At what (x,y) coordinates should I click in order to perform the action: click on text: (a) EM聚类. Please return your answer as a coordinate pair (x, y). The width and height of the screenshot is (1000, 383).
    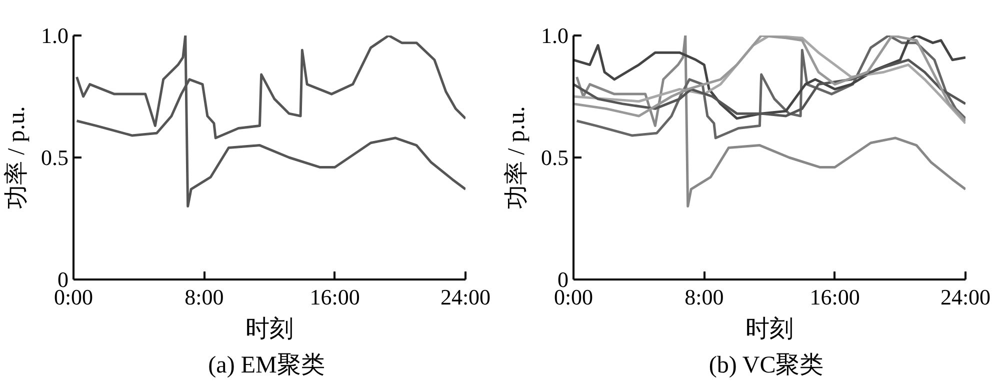
    Looking at the image, I should click on (266, 365).